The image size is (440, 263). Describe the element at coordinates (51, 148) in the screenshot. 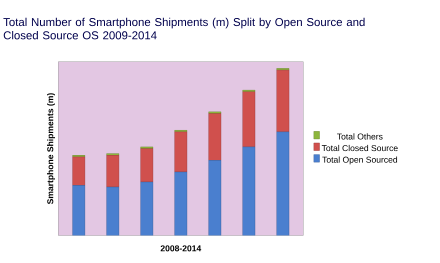

I see `y-axis-title: Smartphone Shipments (m)` at that location.